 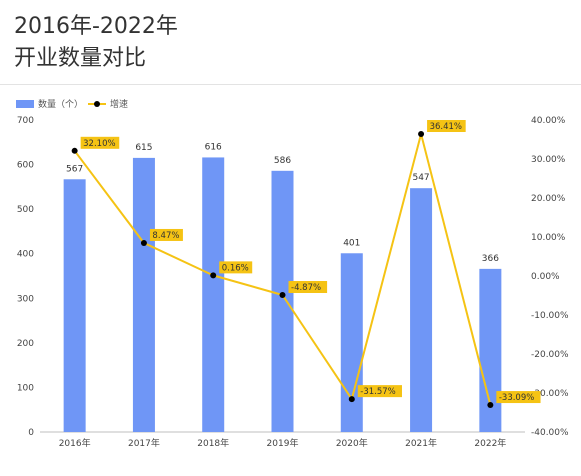 I want to click on y-left-tick-label: 500, so click(x=25, y=210).